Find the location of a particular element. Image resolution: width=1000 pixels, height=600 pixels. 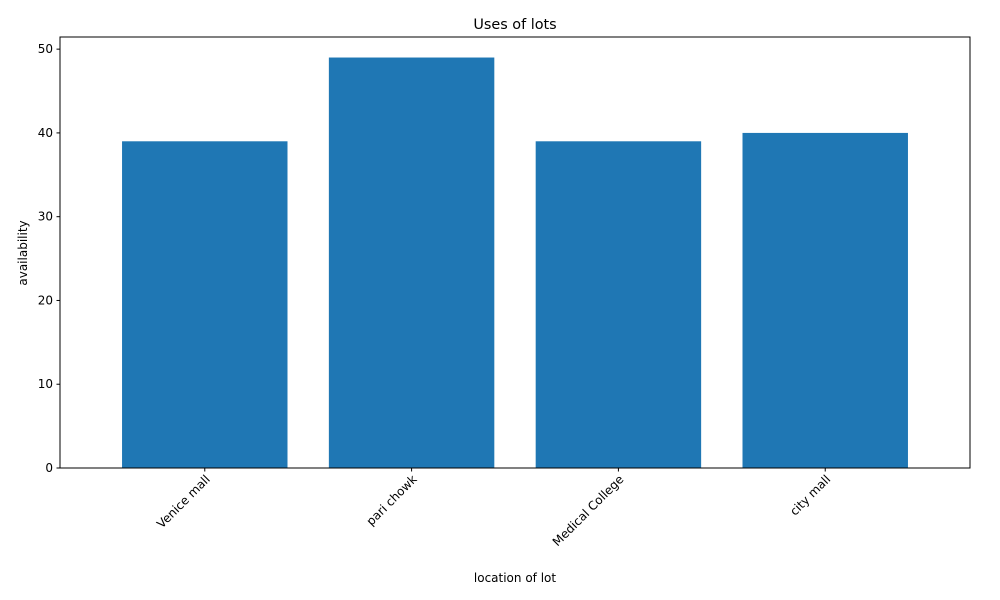

bar-city-mall is located at coordinates (825, 300).